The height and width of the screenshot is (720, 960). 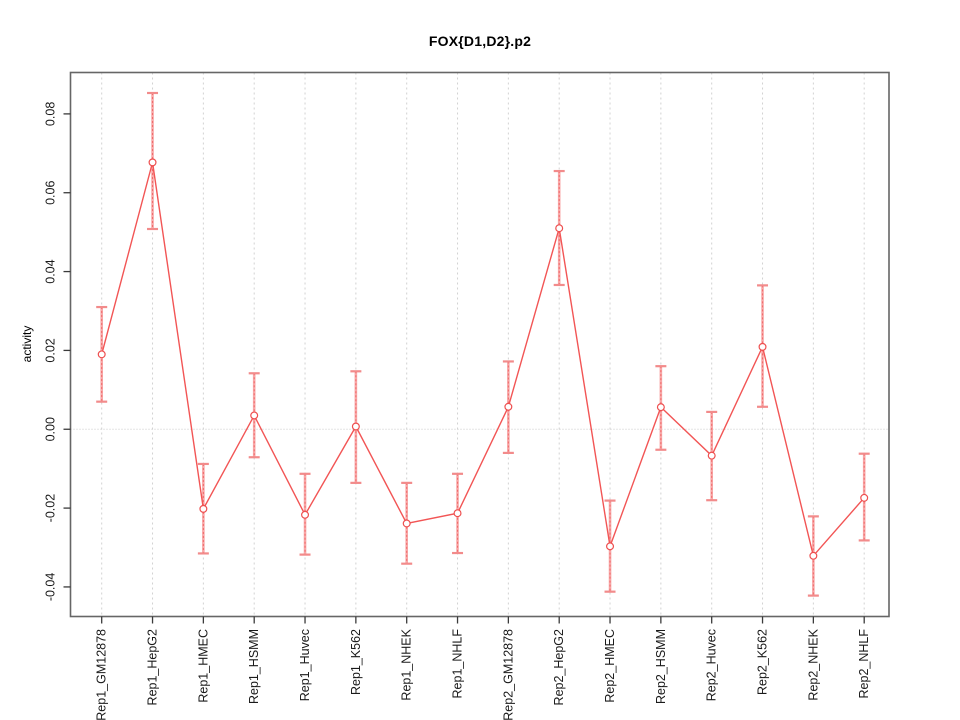 What do you see at coordinates (712, 665) in the screenshot?
I see `x-tick-label: Rep2_Huvec` at bounding box center [712, 665].